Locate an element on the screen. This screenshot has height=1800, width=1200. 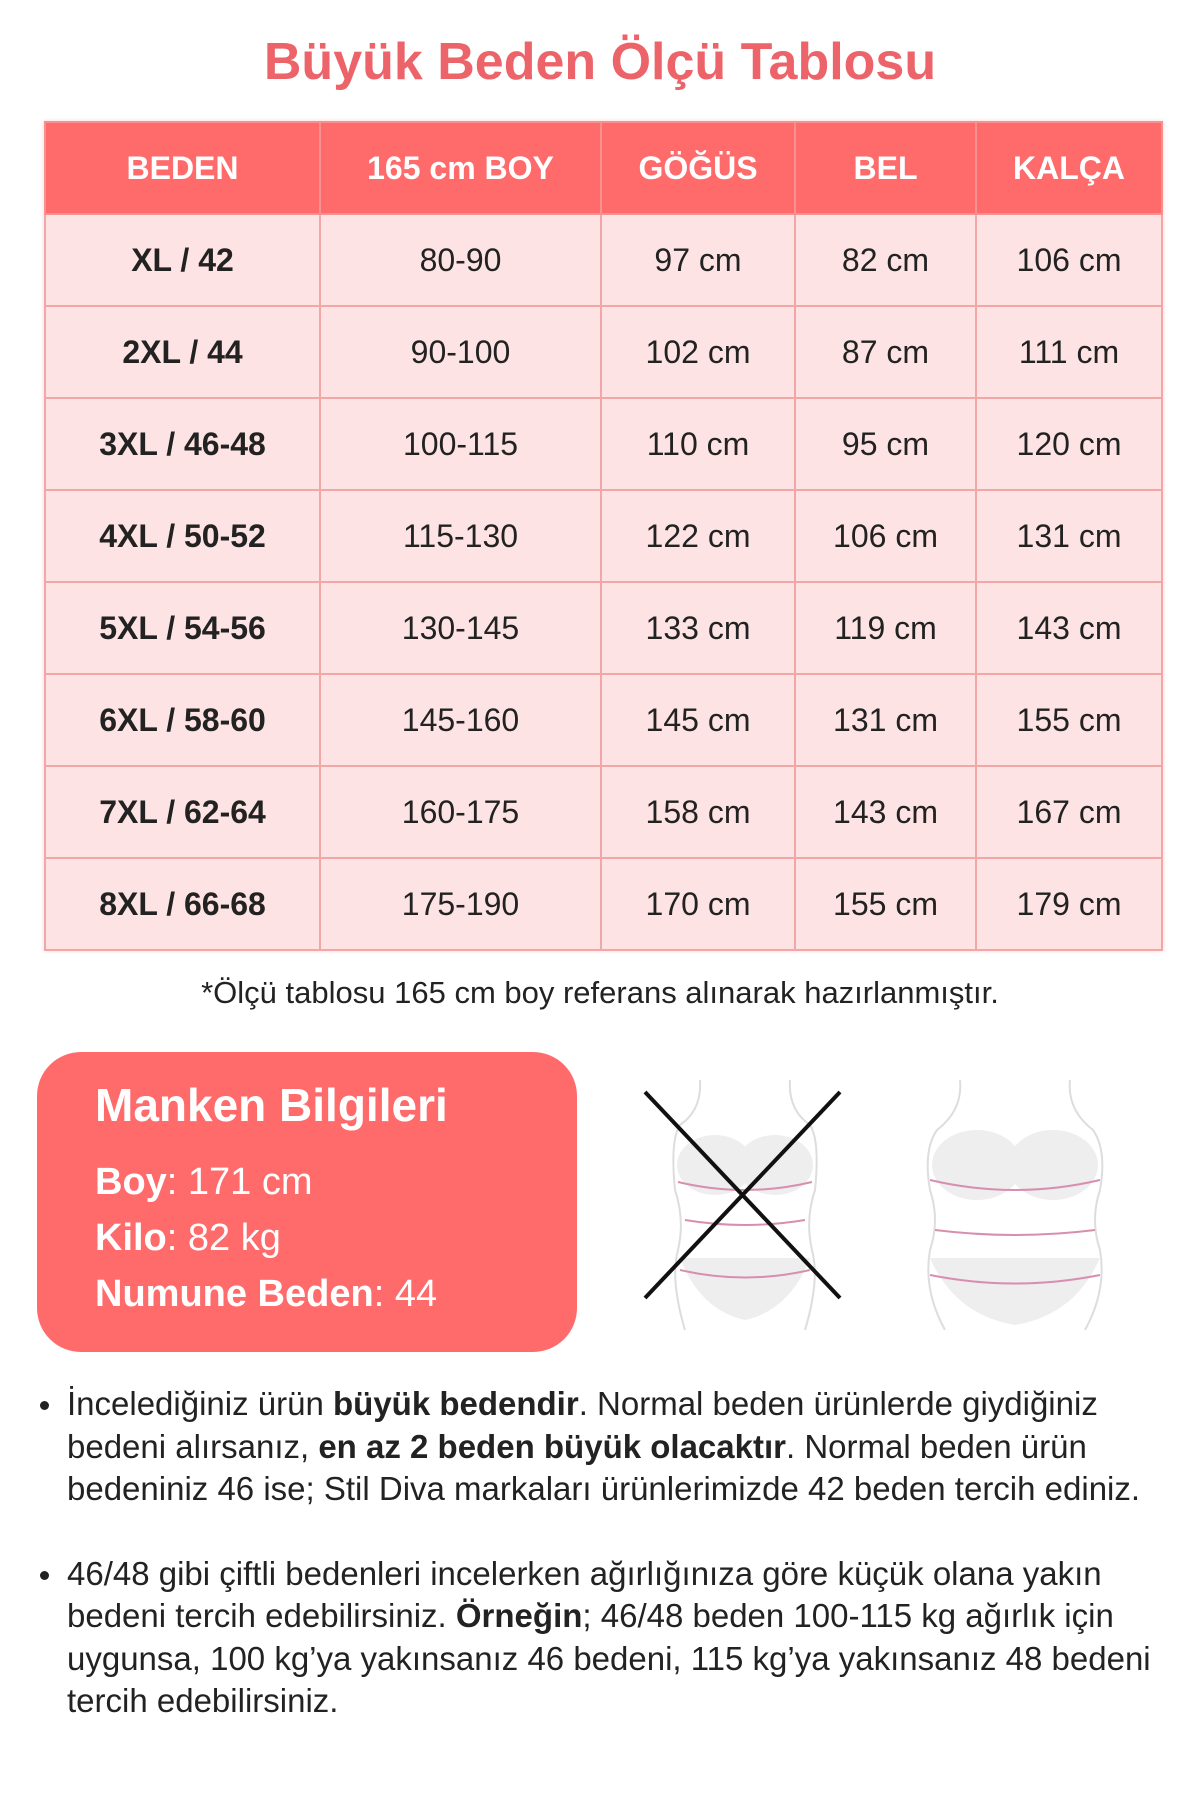
measure-cell: 95 cm is located at coordinates (885, 444).